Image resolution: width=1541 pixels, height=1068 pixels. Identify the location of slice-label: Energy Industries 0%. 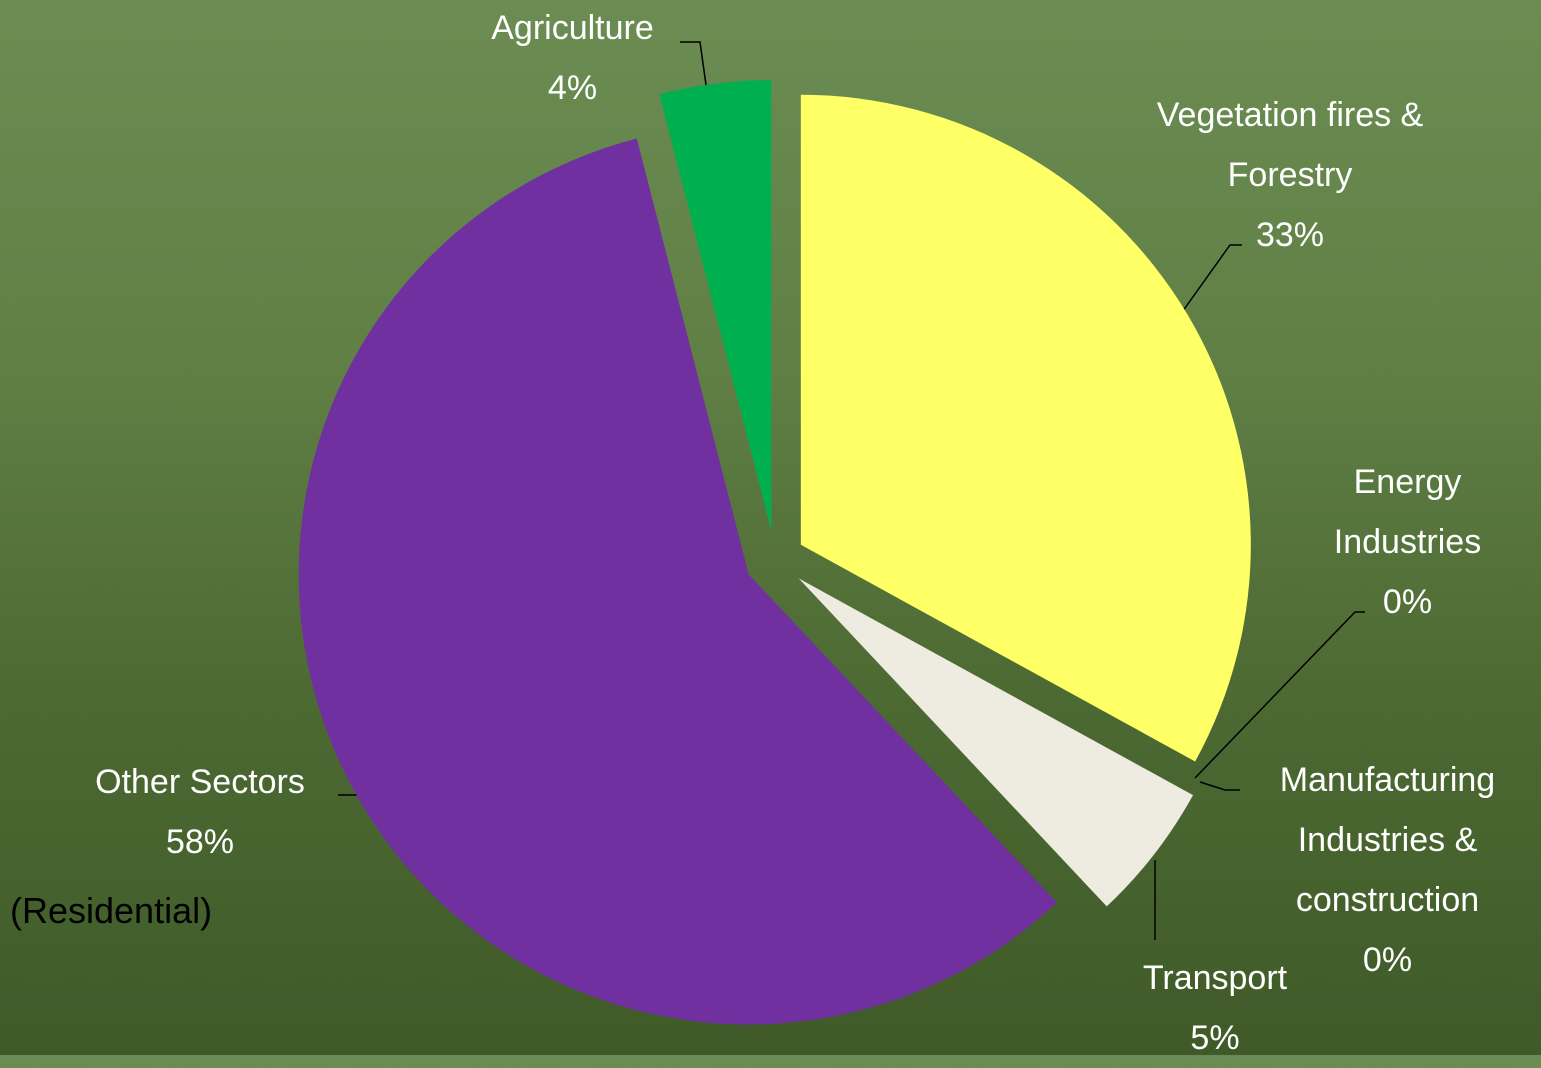
(1407, 542).